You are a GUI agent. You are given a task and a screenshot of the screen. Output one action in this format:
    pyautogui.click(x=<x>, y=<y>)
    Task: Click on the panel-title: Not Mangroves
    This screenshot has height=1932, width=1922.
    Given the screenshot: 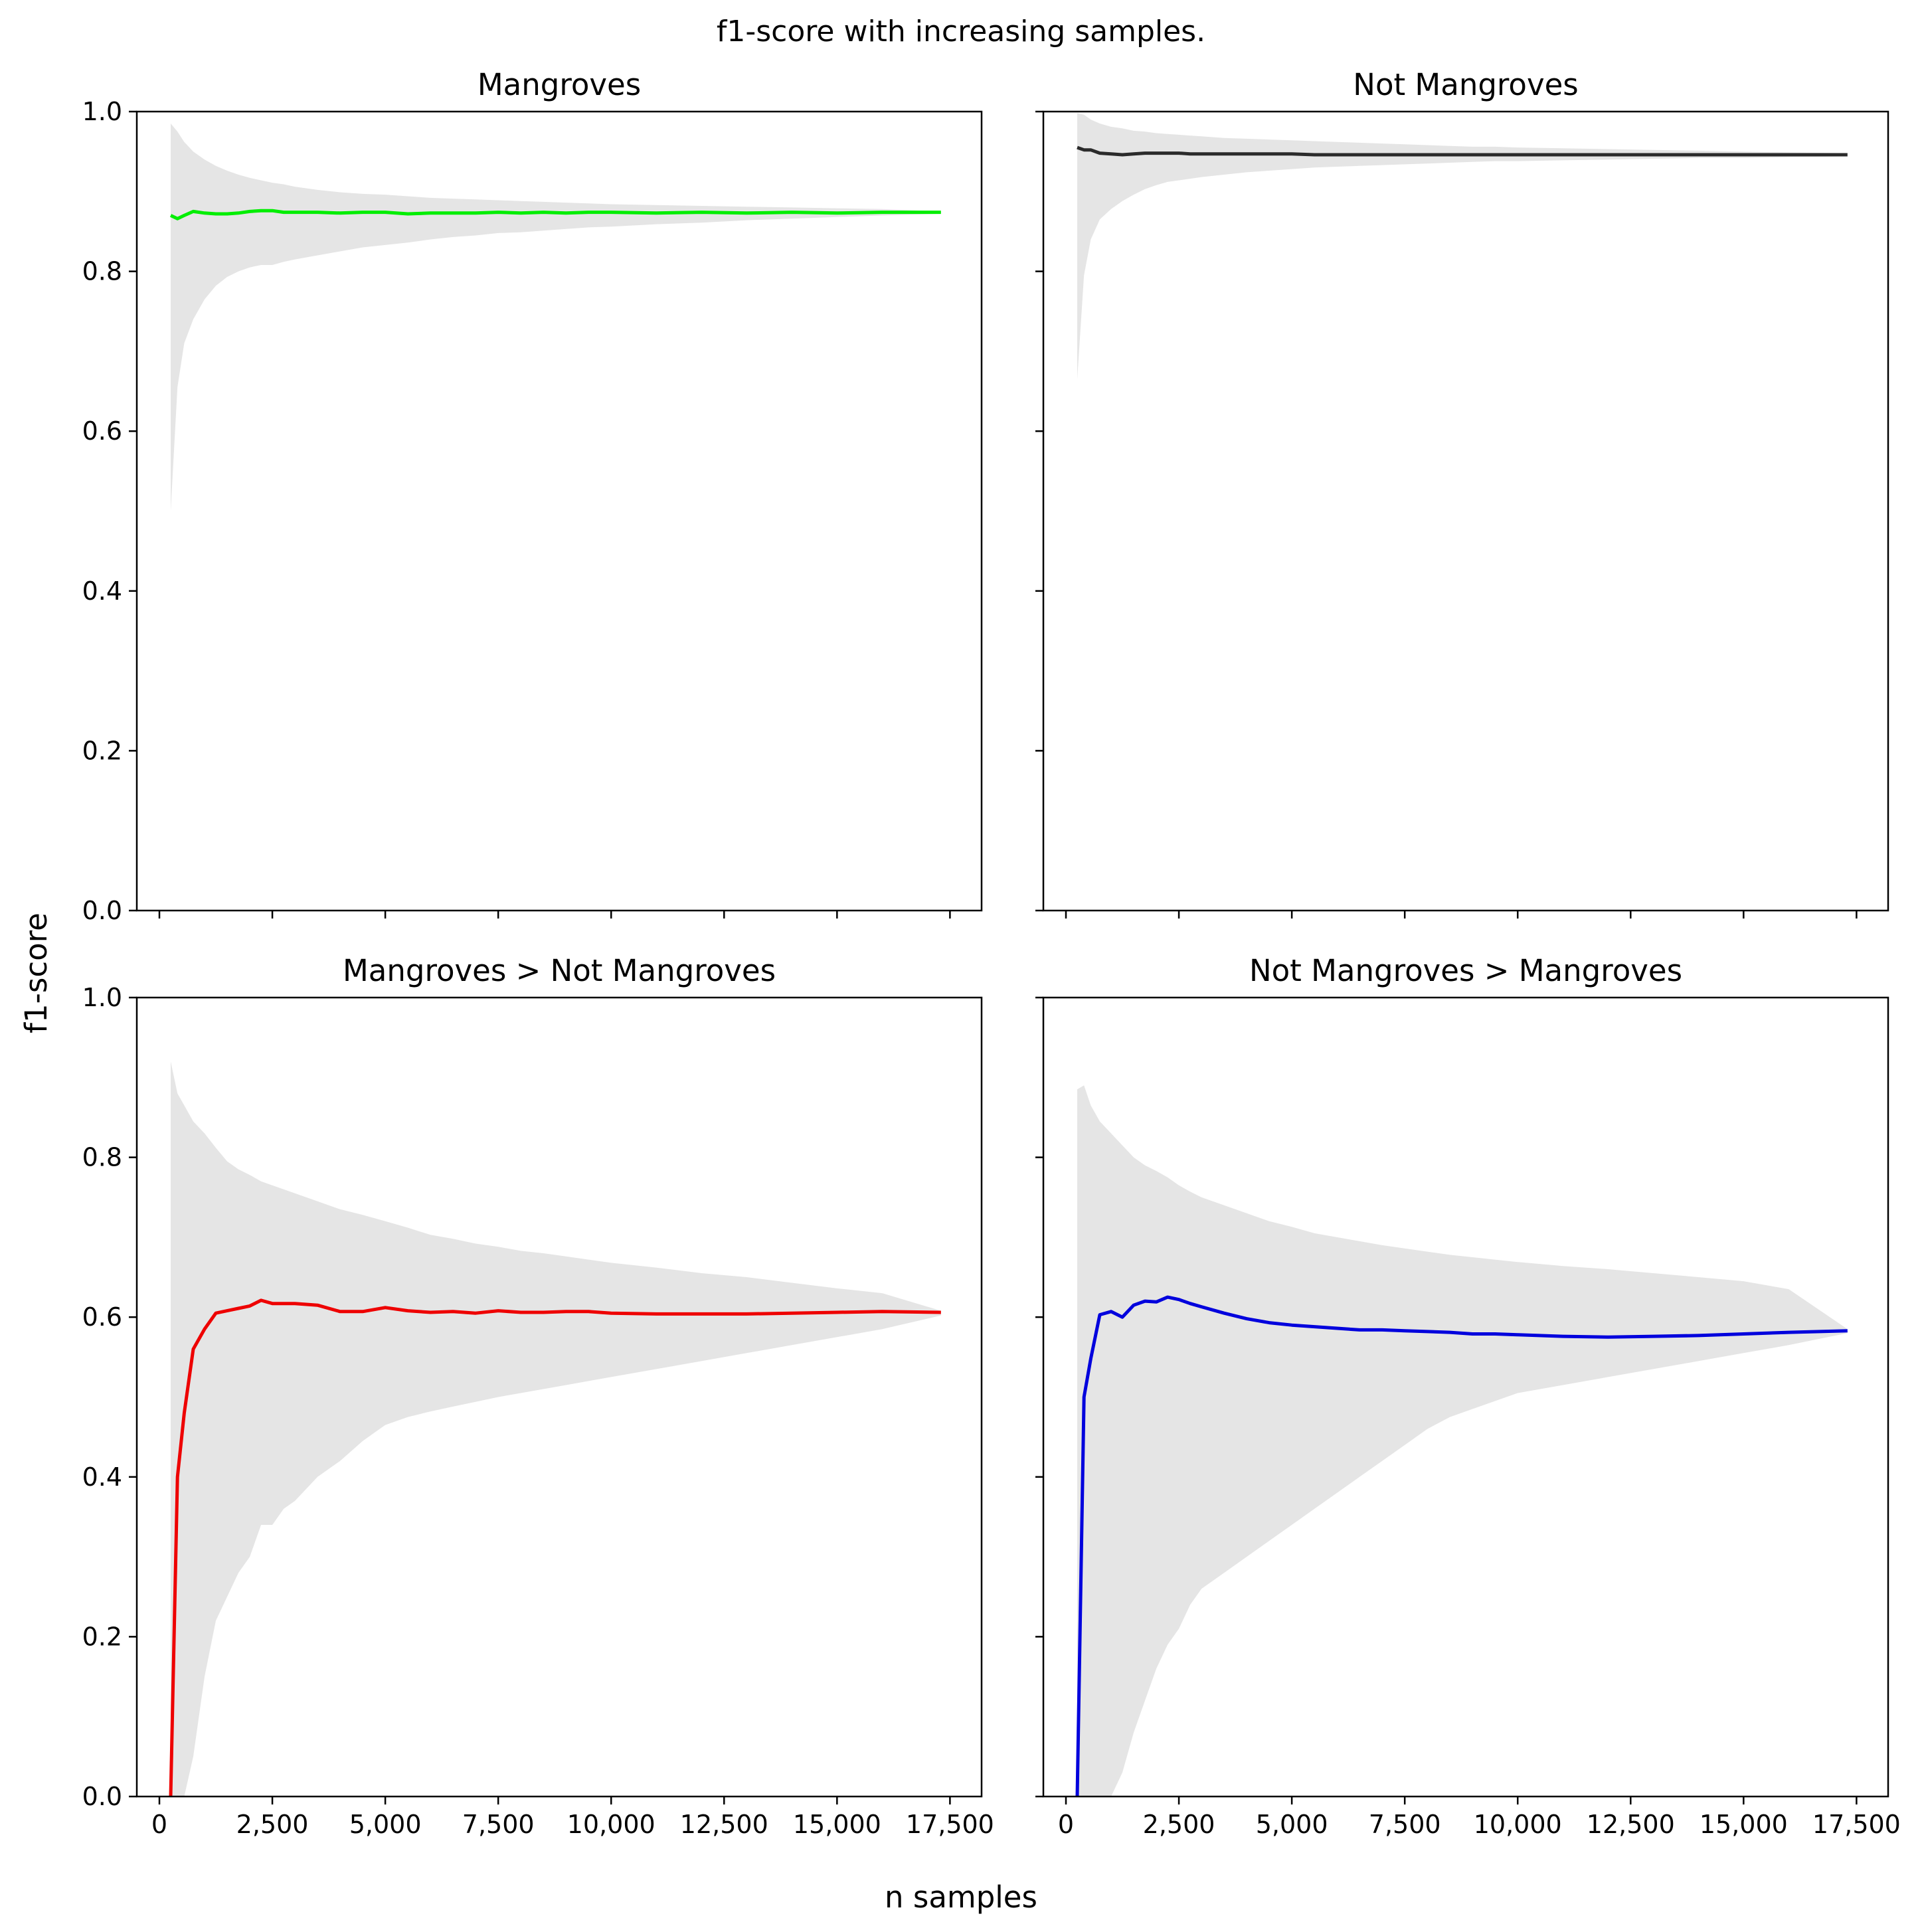 What is the action you would take?
    pyautogui.click(x=1465, y=84)
    